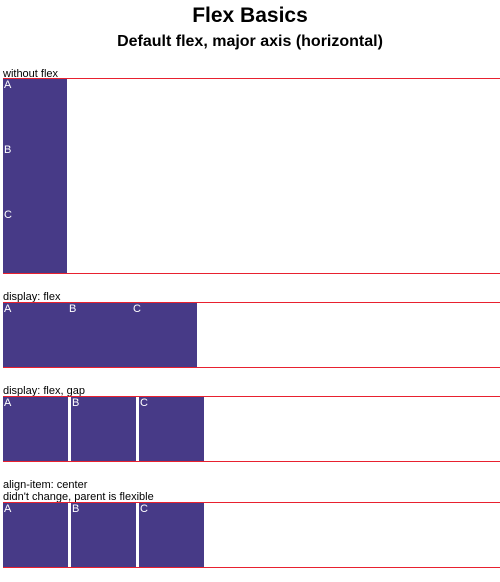 This screenshot has height=582, width=500. I want to click on section-label-display-flex: display: flex, so click(32, 297).